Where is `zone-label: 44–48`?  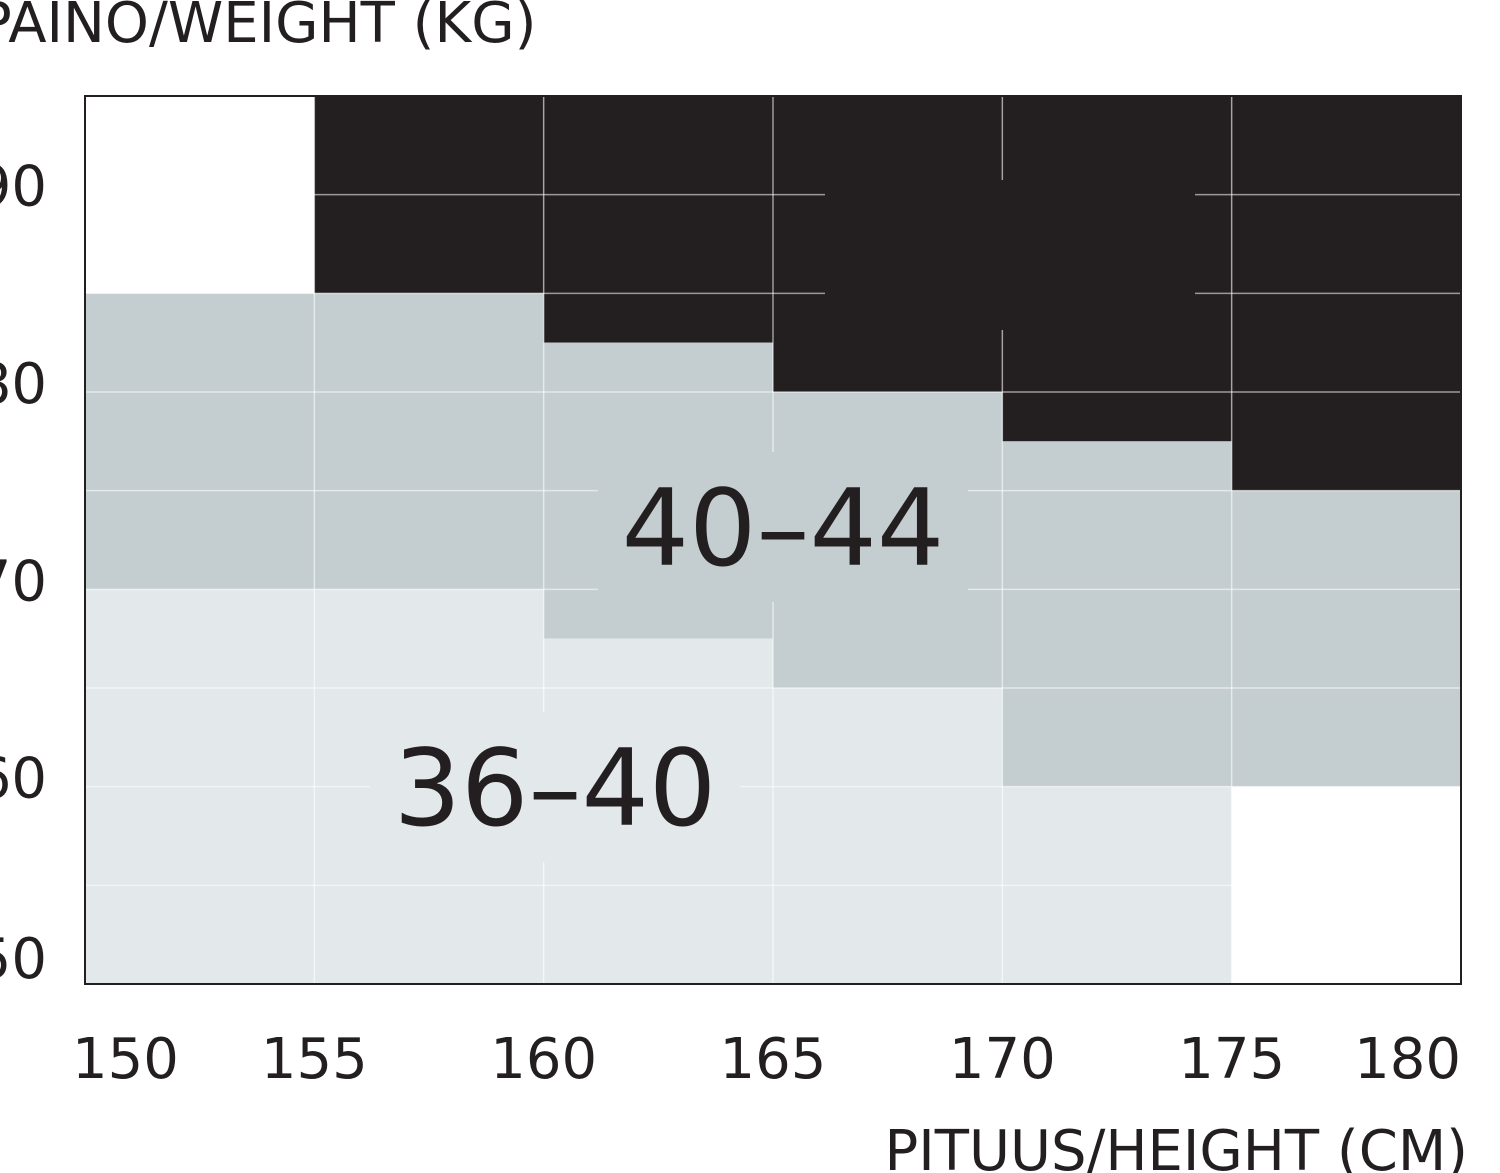 zone-label: 44–48 is located at coordinates (1010, 256).